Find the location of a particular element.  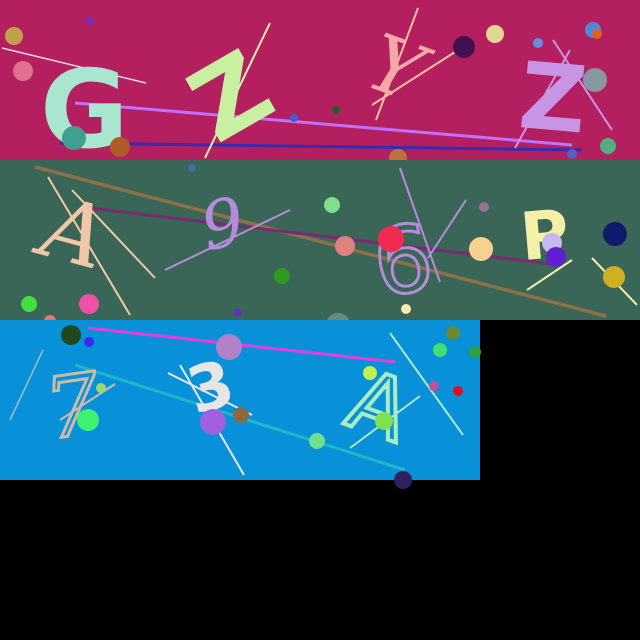

glyph-letter-shape: P is located at coordinates (544, 235).